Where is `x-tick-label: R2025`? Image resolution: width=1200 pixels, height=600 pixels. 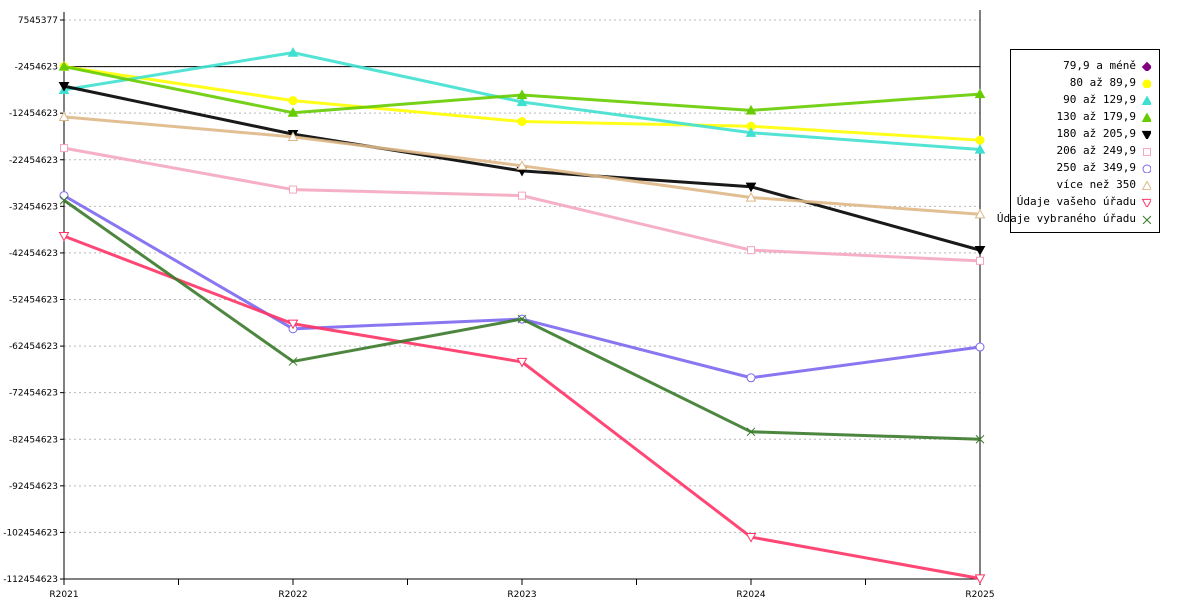 x-tick-label: R2025 is located at coordinates (979, 595).